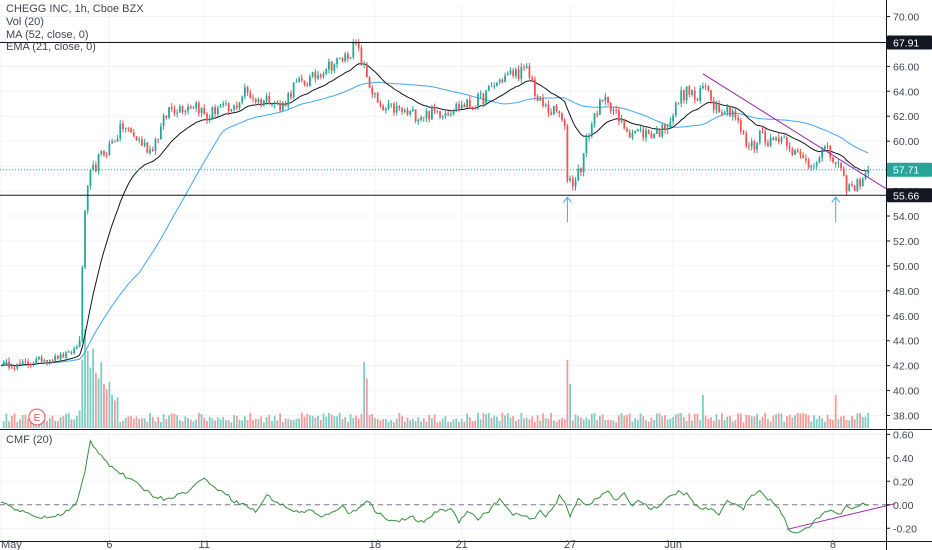 Image resolution: width=932 pixels, height=550 pixels. What do you see at coordinates (906, 142) in the screenshot?
I see `price-tick-label: 60.00` at bounding box center [906, 142].